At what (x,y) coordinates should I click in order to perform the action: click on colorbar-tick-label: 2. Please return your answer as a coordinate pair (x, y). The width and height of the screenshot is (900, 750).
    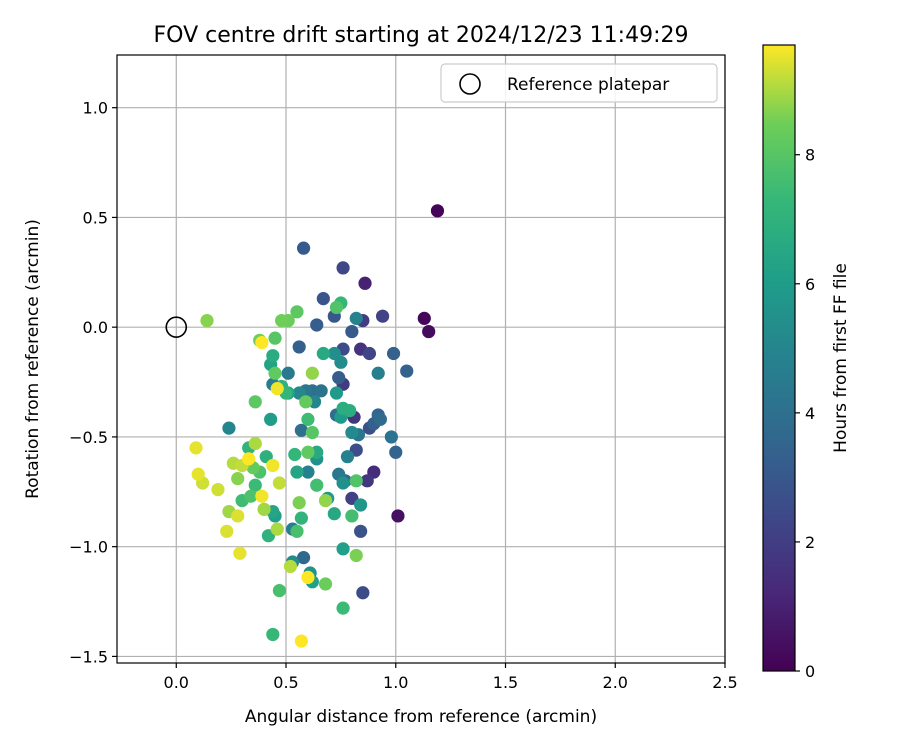
    Looking at the image, I should click on (810, 542).